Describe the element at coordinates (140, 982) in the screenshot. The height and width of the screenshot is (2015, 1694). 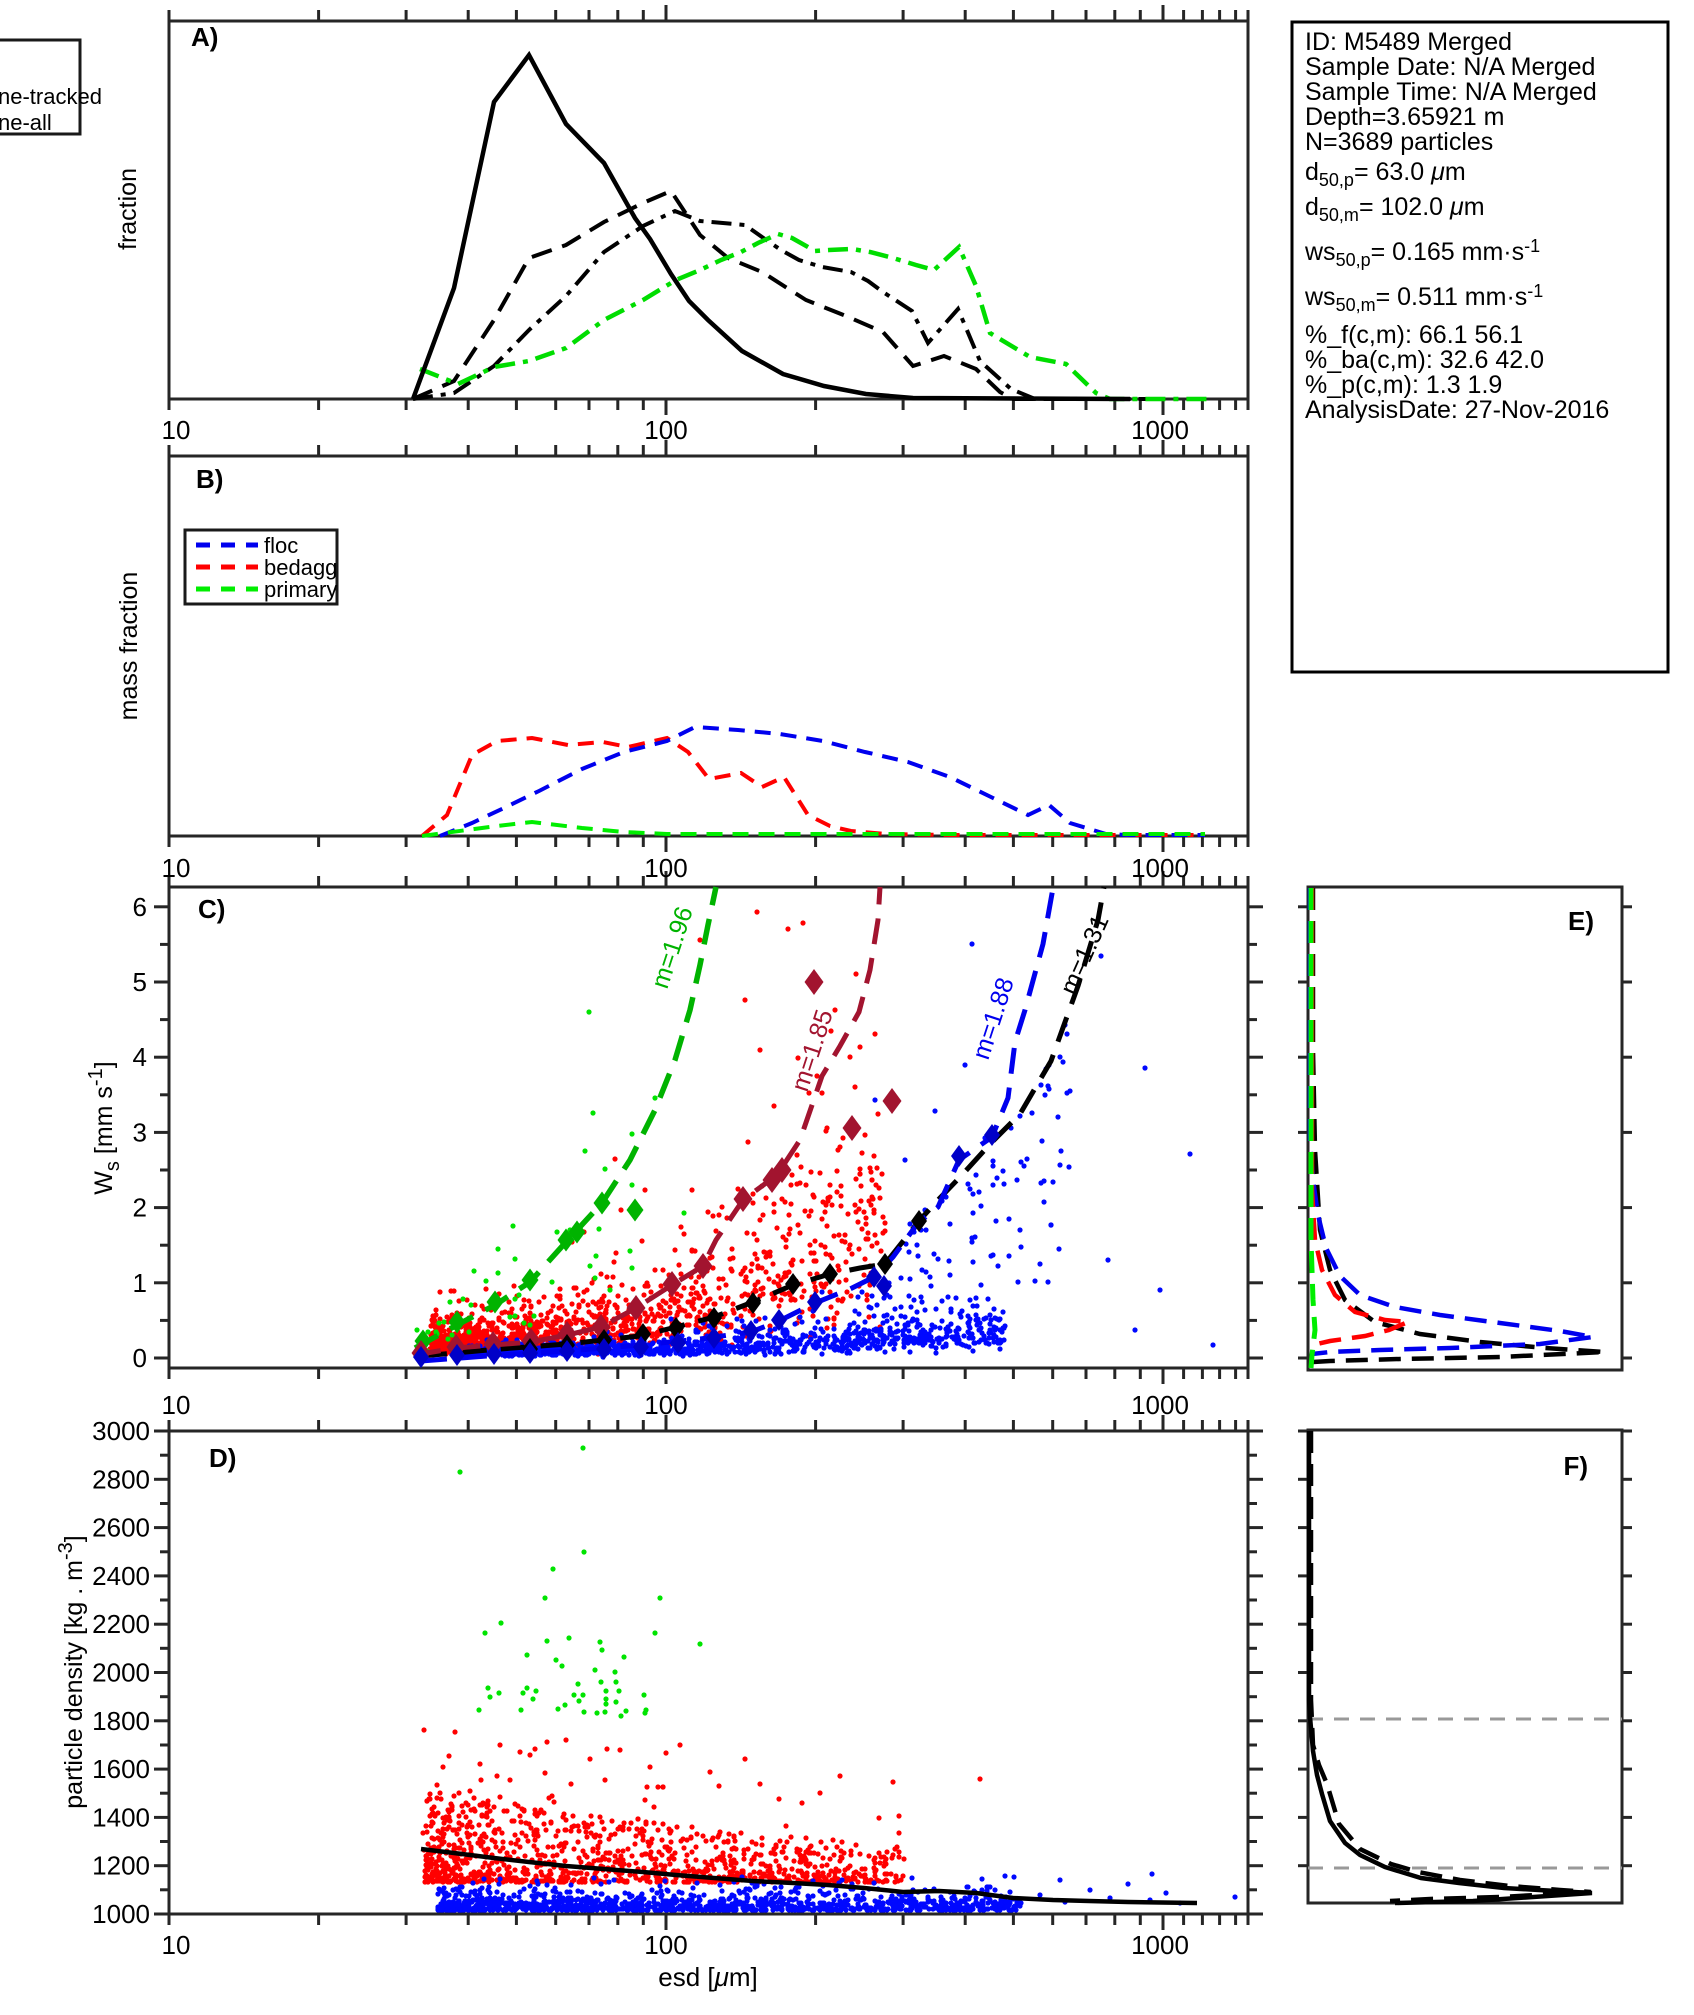
I see `svg-text: 5` at that location.